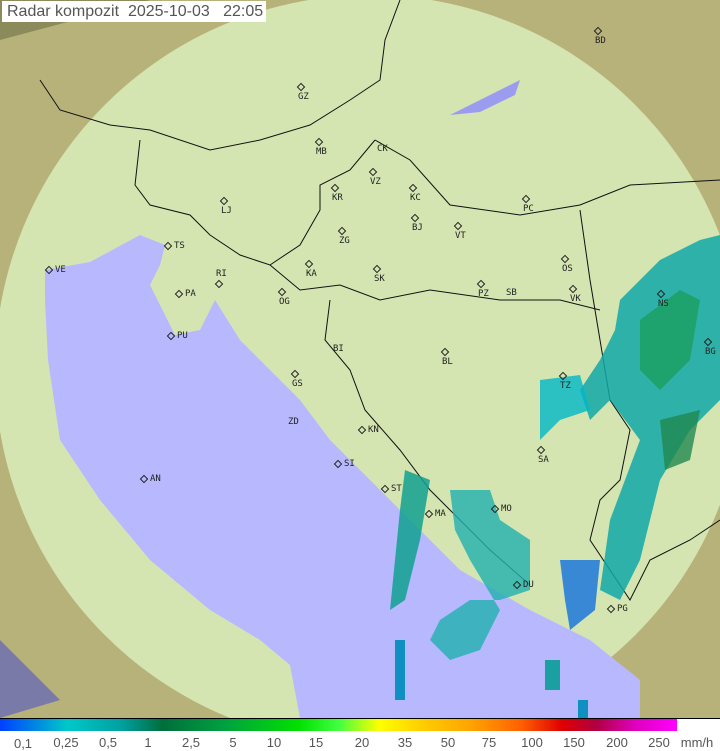  Describe the element at coordinates (23, 743) in the screenshot. I see `legend-tick: 0,1` at that location.